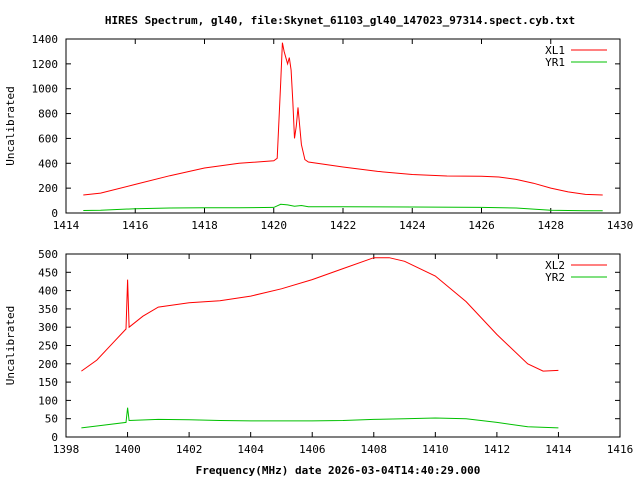  Describe the element at coordinates (48, 400) in the screenshot. I see `y-tick-label: 100` at that location.